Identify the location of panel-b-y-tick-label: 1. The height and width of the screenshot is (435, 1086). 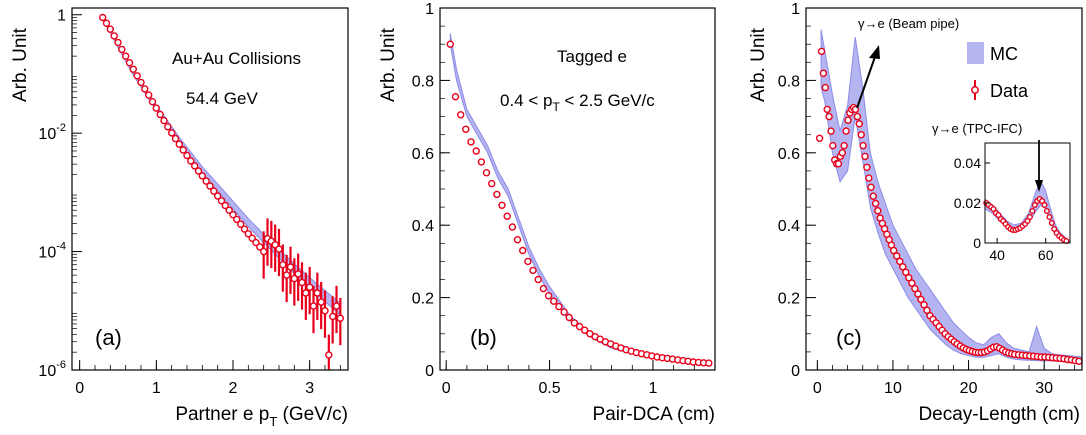
(429, 9).